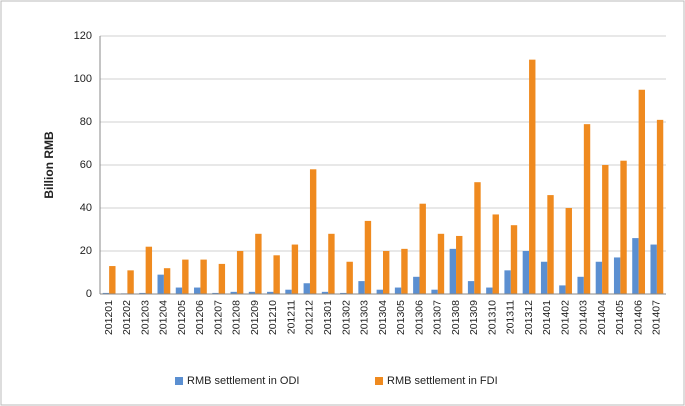 This screenshot has height=406, width=685. What do you see at coordinates (328, 317) in the screenshot?
I see `x-tick-label: 201301` at bounding box center [328, 317].